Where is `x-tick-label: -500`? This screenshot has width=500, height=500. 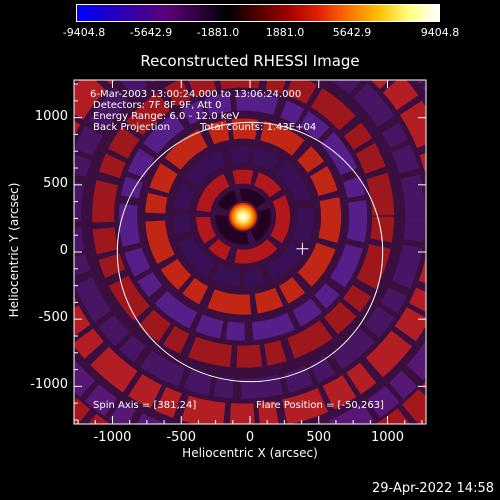 x-tick-label: -500 is located at coordinates (181, 437).